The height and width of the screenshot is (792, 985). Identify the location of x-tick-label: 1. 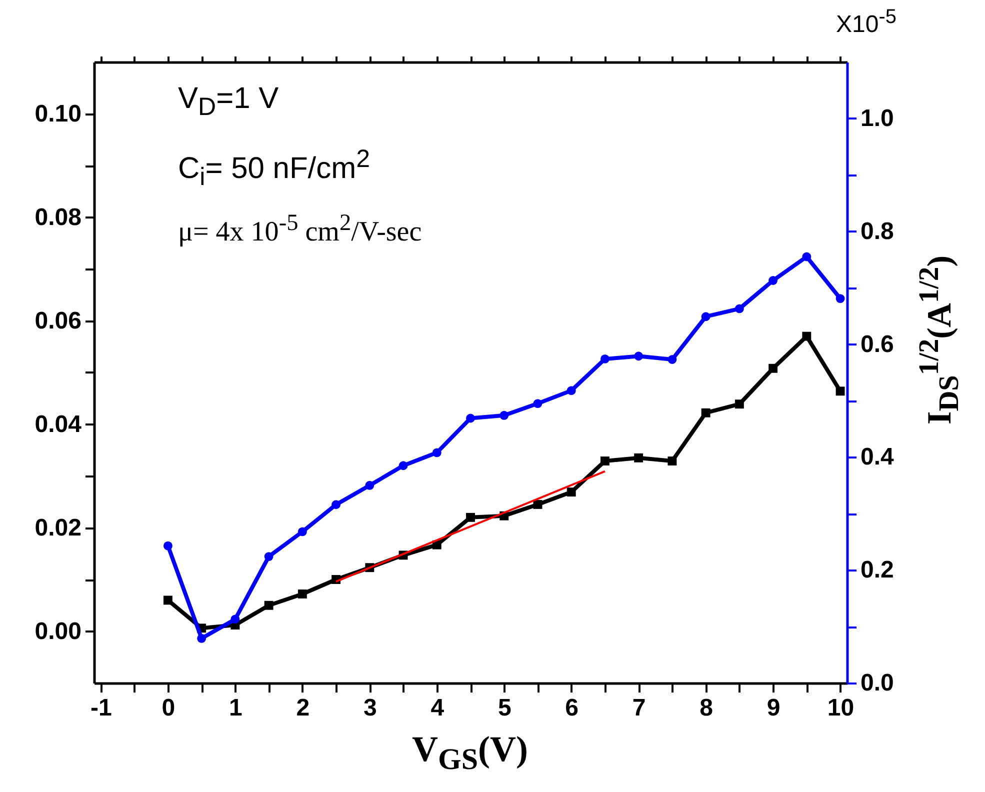
(235, 708).